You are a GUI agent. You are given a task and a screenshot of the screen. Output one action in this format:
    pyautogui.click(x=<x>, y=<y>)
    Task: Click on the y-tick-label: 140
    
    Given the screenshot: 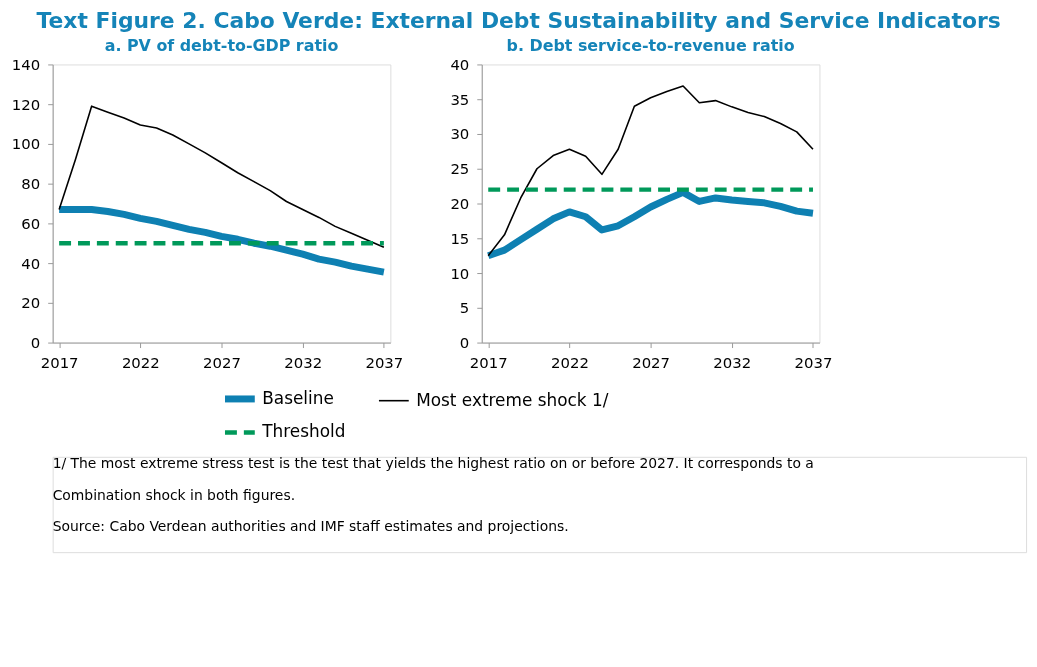 What is the action you would take?
    pyautogui.click(x=26, y=64)
    